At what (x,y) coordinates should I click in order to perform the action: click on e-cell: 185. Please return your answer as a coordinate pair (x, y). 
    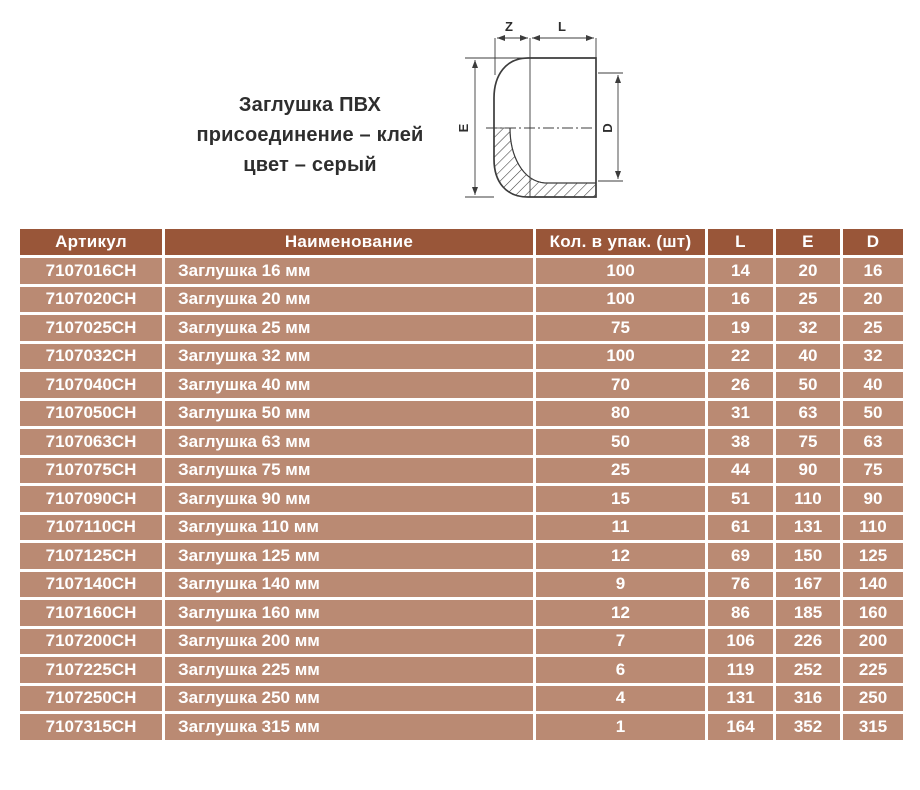
    Looking at the image, I should click on (808, 613).